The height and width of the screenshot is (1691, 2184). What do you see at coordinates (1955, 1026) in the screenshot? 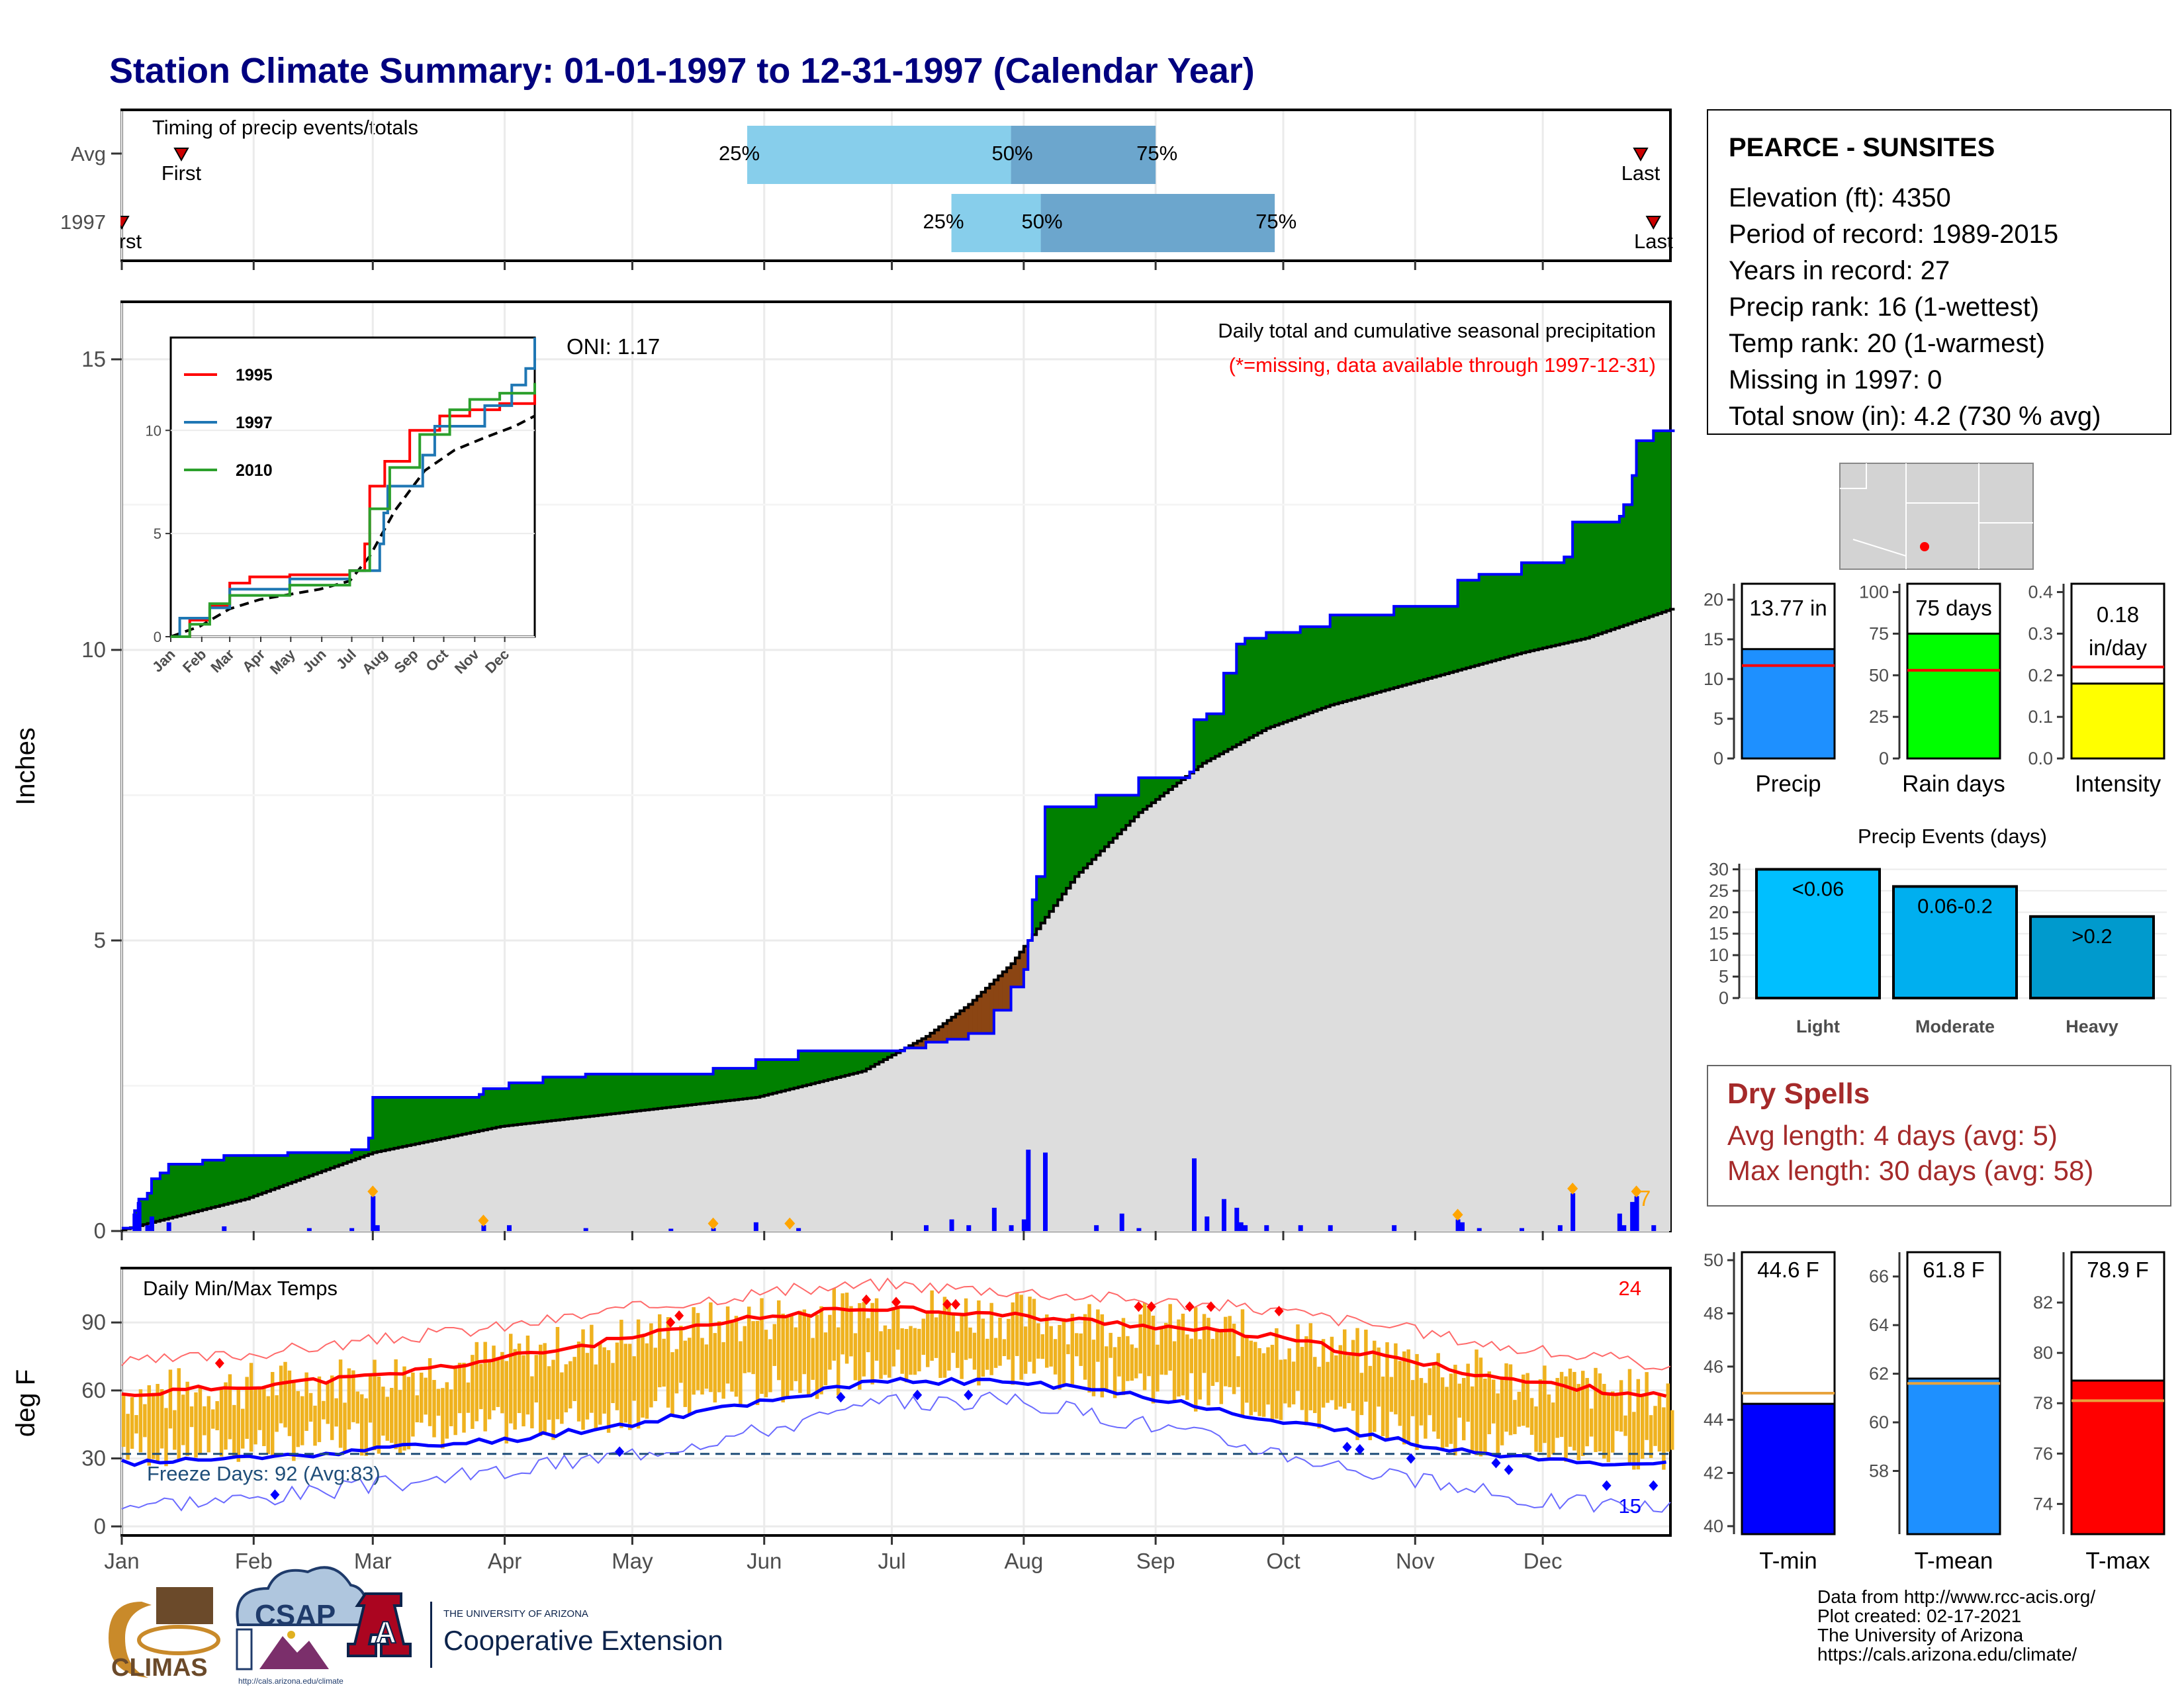
I see `events-bar-label: Moderate` at bounding box center [1955, 1026].